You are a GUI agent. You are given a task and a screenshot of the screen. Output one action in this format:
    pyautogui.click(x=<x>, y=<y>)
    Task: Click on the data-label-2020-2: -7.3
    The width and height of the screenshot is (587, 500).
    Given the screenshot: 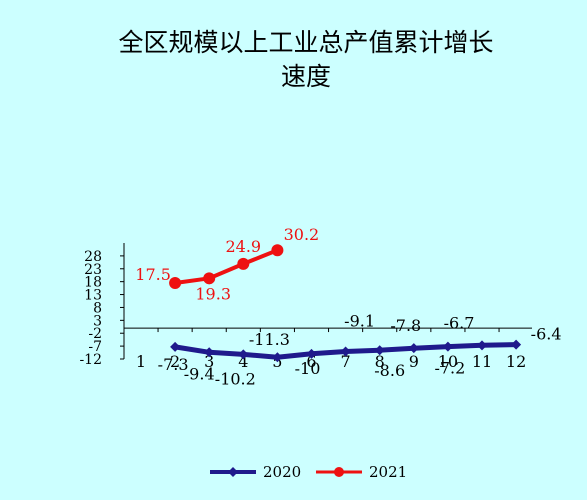 What is the action you would take?
    pyautogui.click(x=173, y=364)
    